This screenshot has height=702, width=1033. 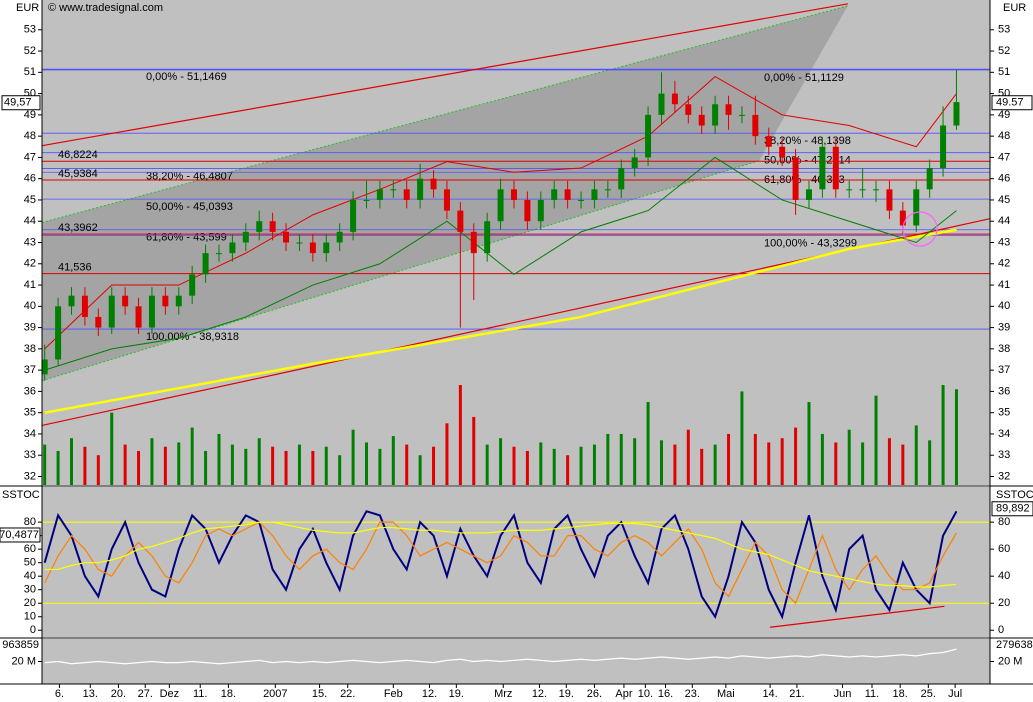 What do you see at coordinates (692, 694) in the screenshot?
I see `x-tick-label: 23.` at bounding box center [692, 694].